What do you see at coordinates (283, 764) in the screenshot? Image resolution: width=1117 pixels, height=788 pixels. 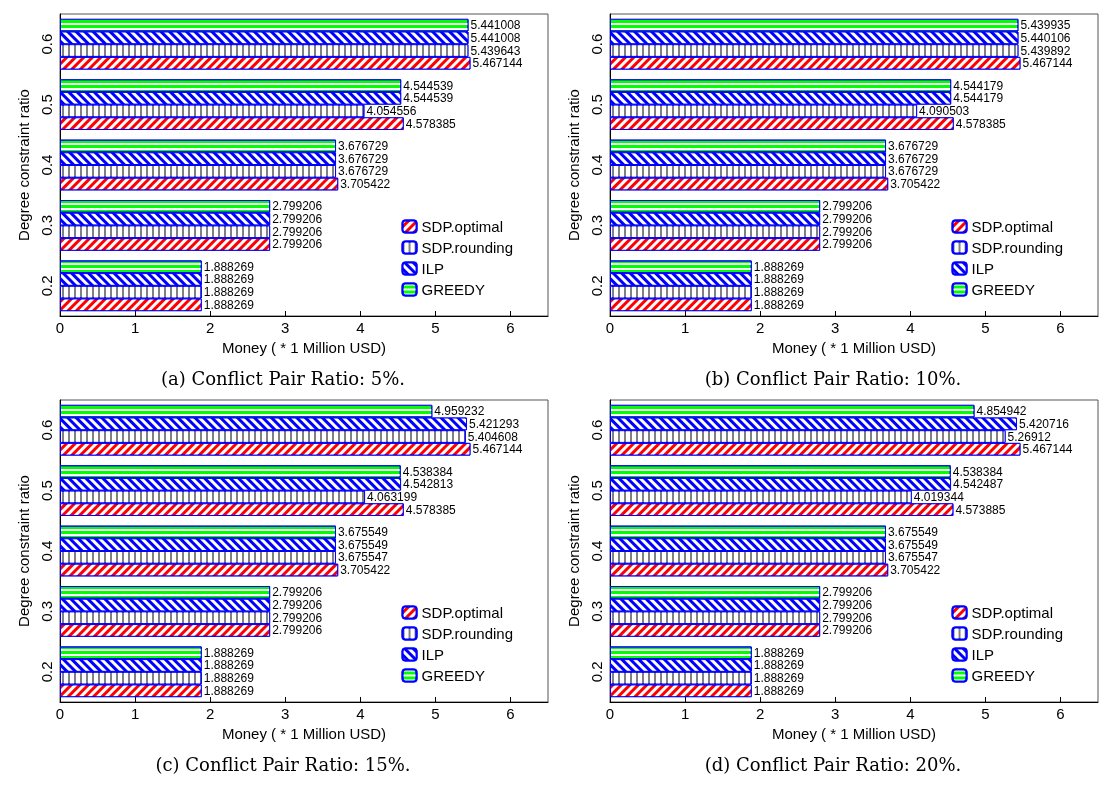 I see `text: (c) Conflict Pair Ratio: 15%.` at bounding box center [283, 764].